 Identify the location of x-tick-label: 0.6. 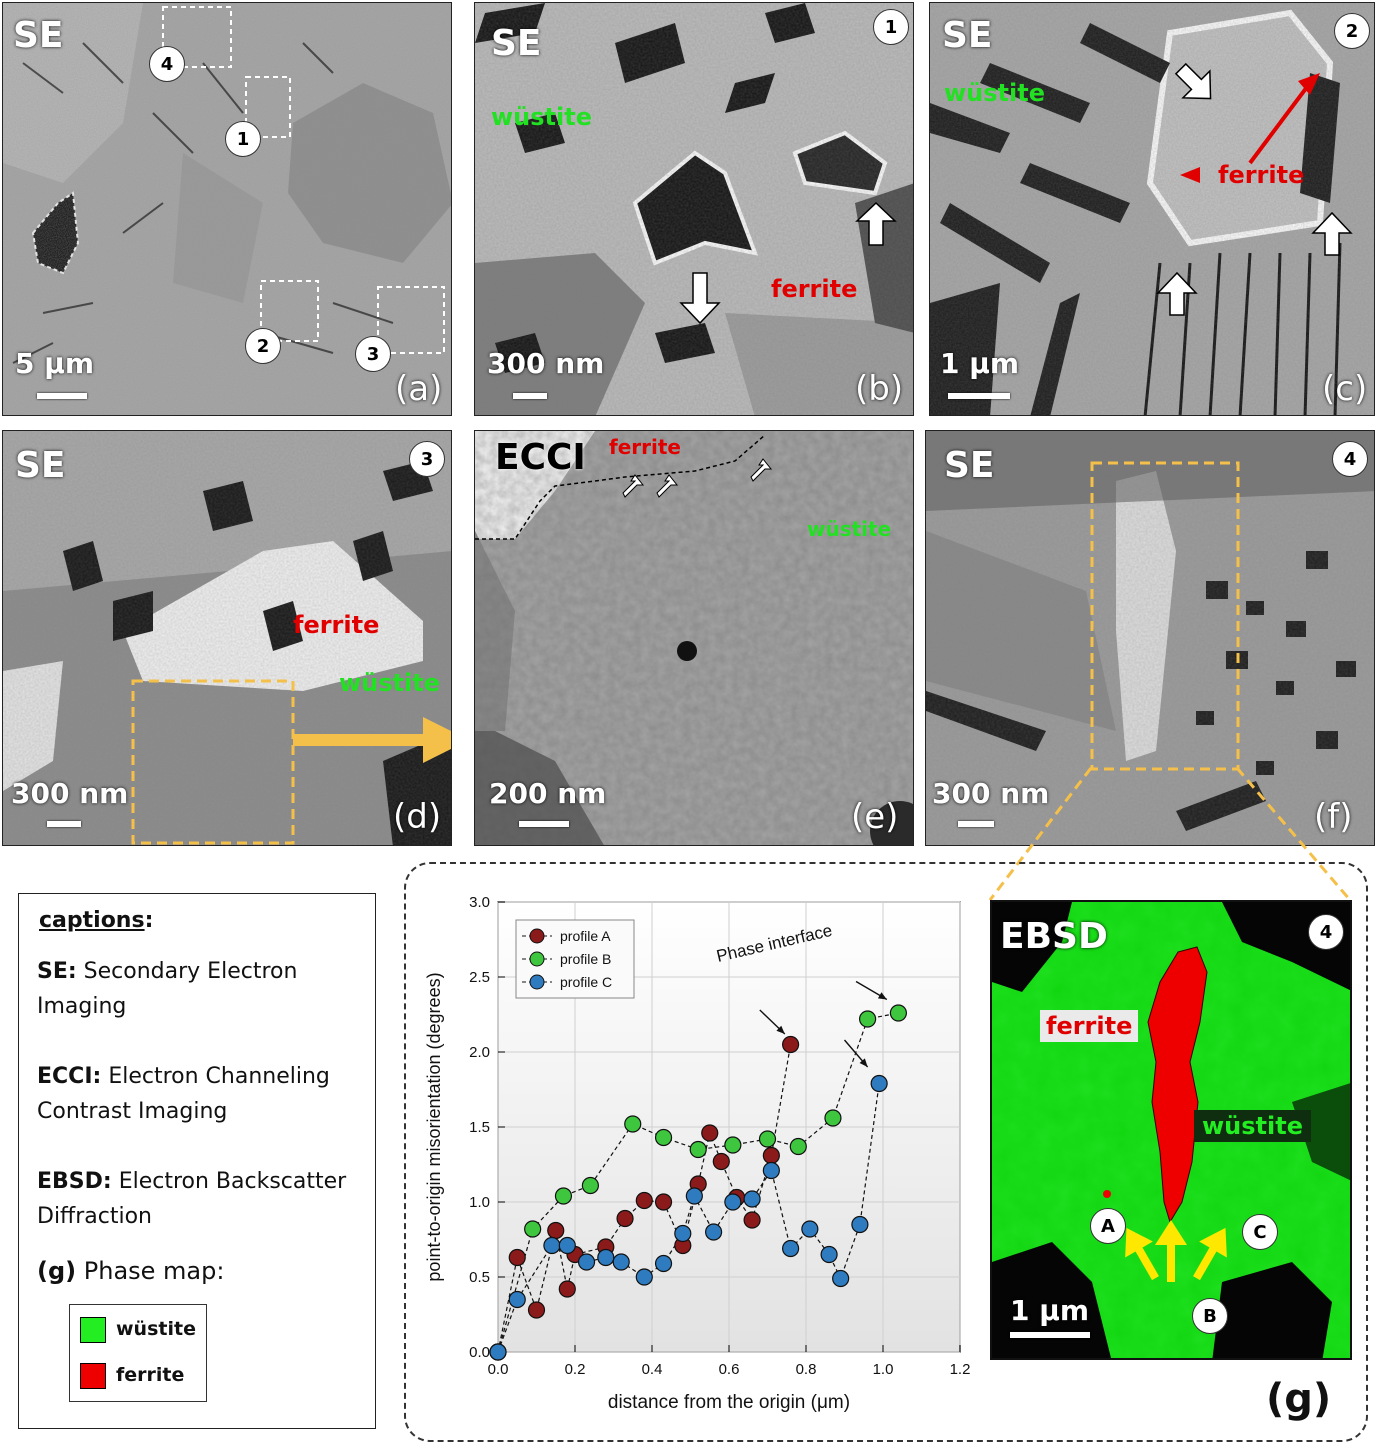
(729, 1369).